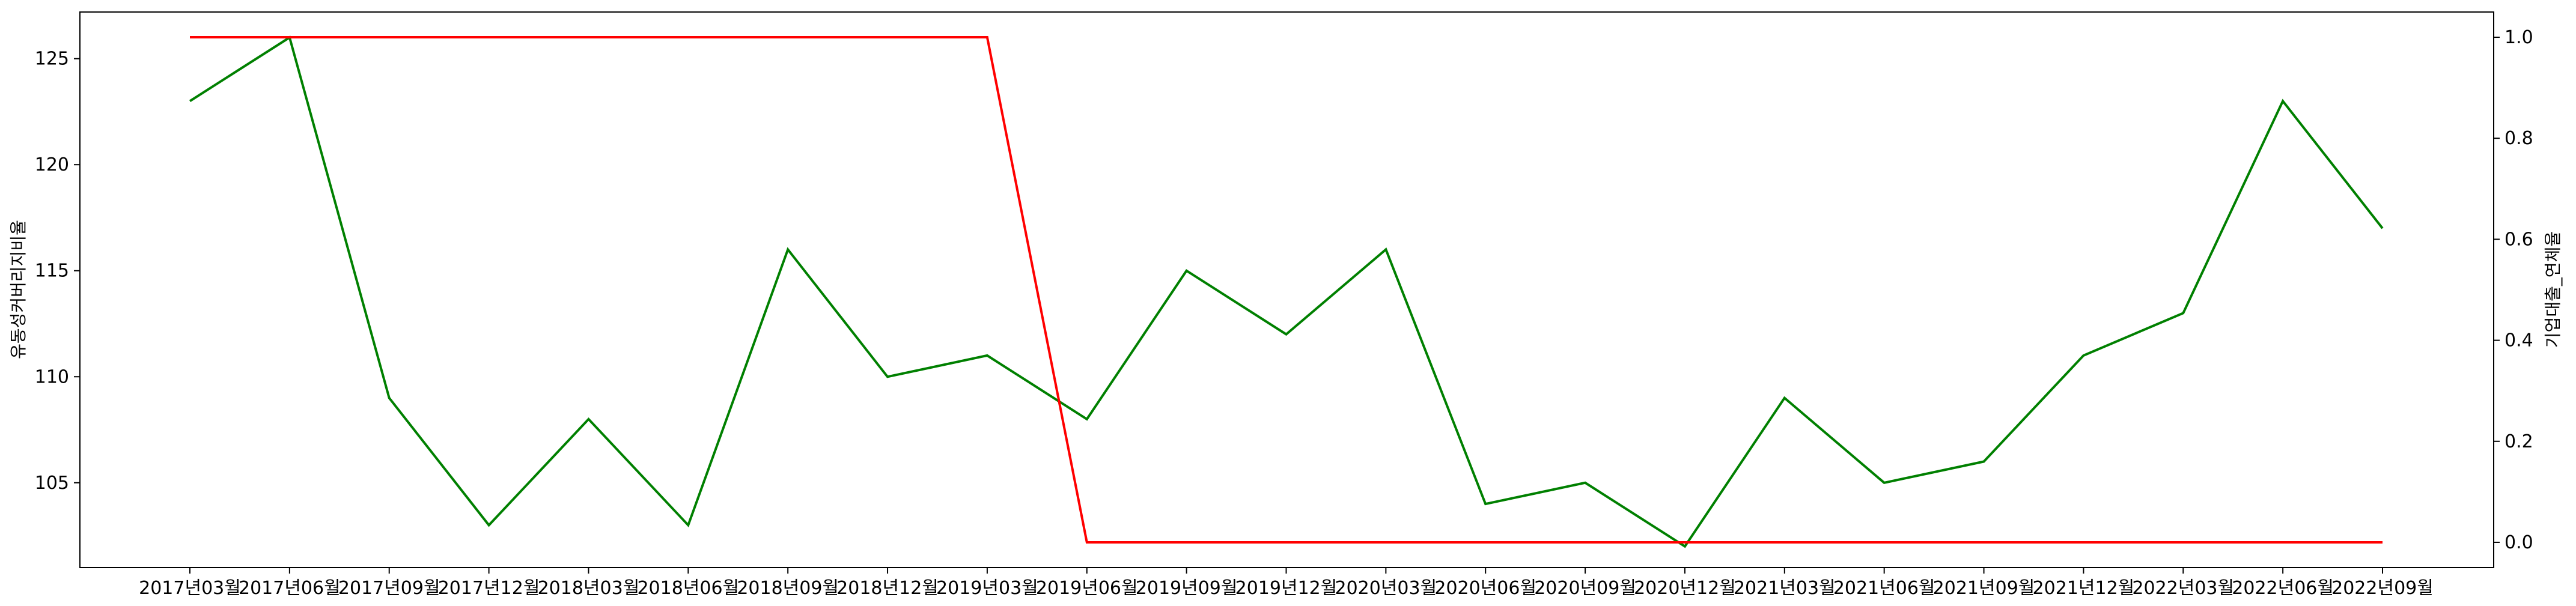 This screenshot has height=606, width=2576. I want to click on x-tick-label: 2022년06월, so click(2283, 588).